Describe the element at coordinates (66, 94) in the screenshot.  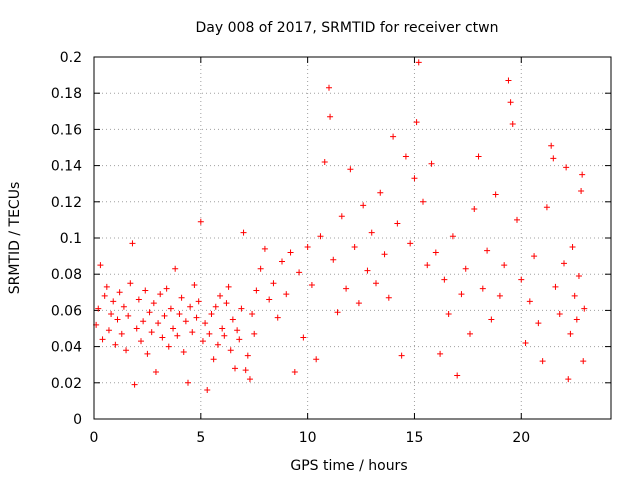
I see `y-tick-label: 0.18` at that location.